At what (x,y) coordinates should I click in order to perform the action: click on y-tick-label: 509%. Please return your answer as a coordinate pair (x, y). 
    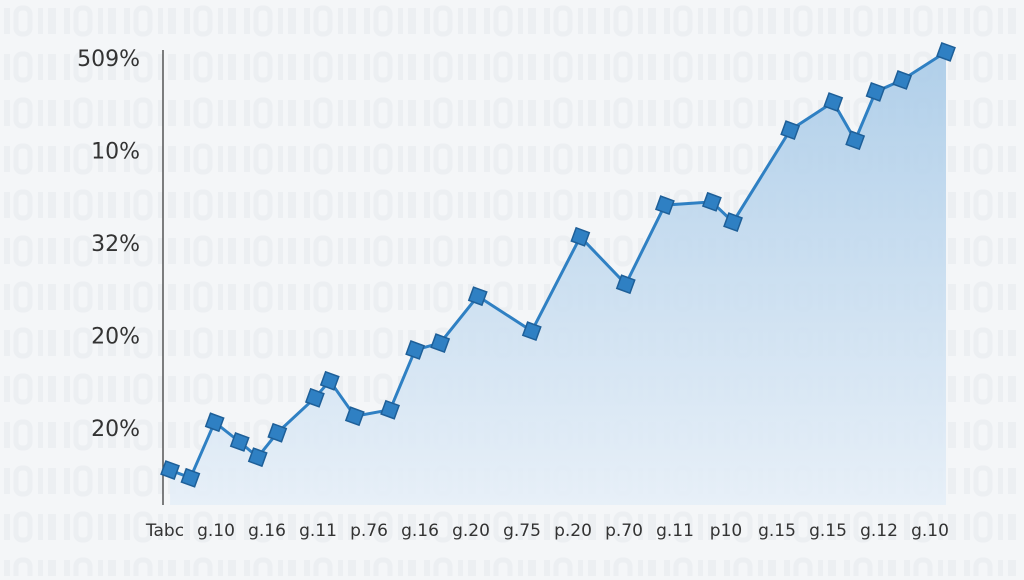
    Looking at the image, I should click on (108, 59).